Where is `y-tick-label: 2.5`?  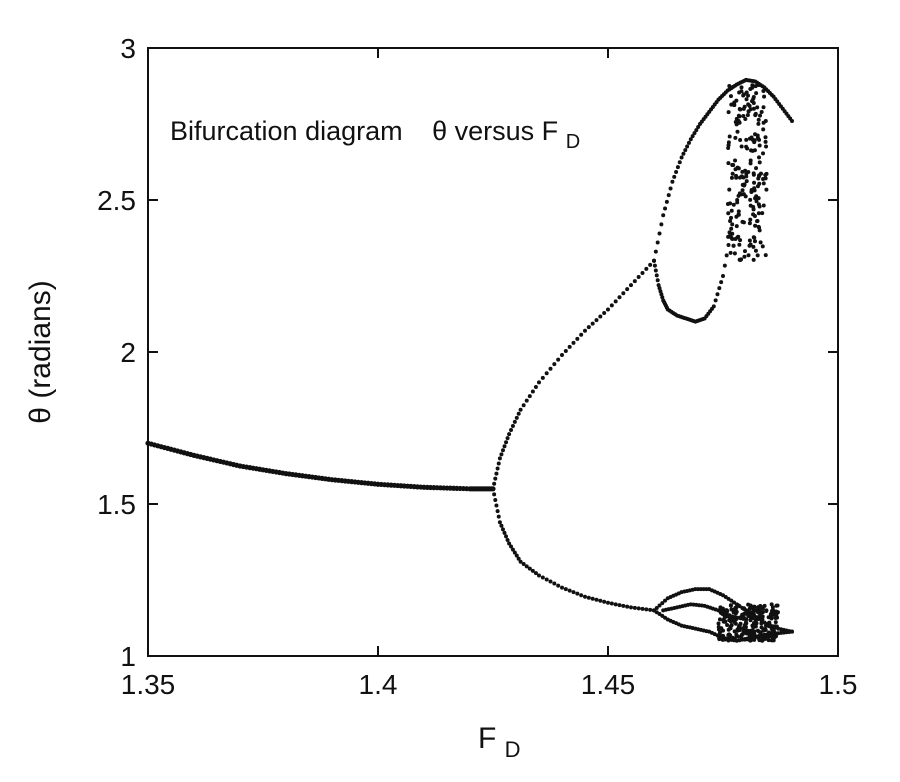
y-tick-label: 2.5 is located at coordinates (116, 200).